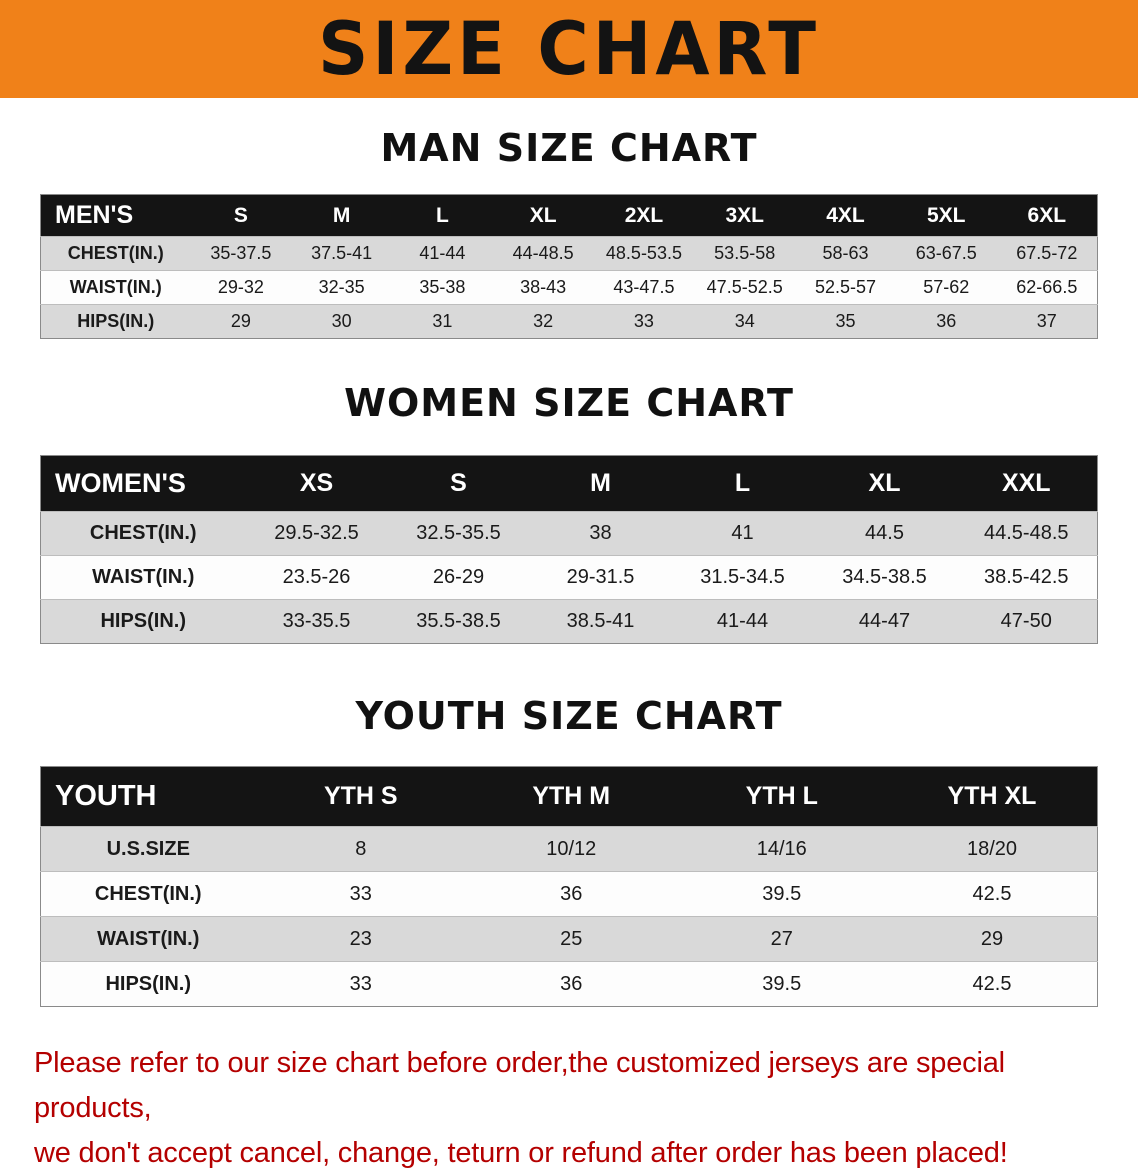  I want to click on size-value-cell: 52.5-57, so click(845, 287).